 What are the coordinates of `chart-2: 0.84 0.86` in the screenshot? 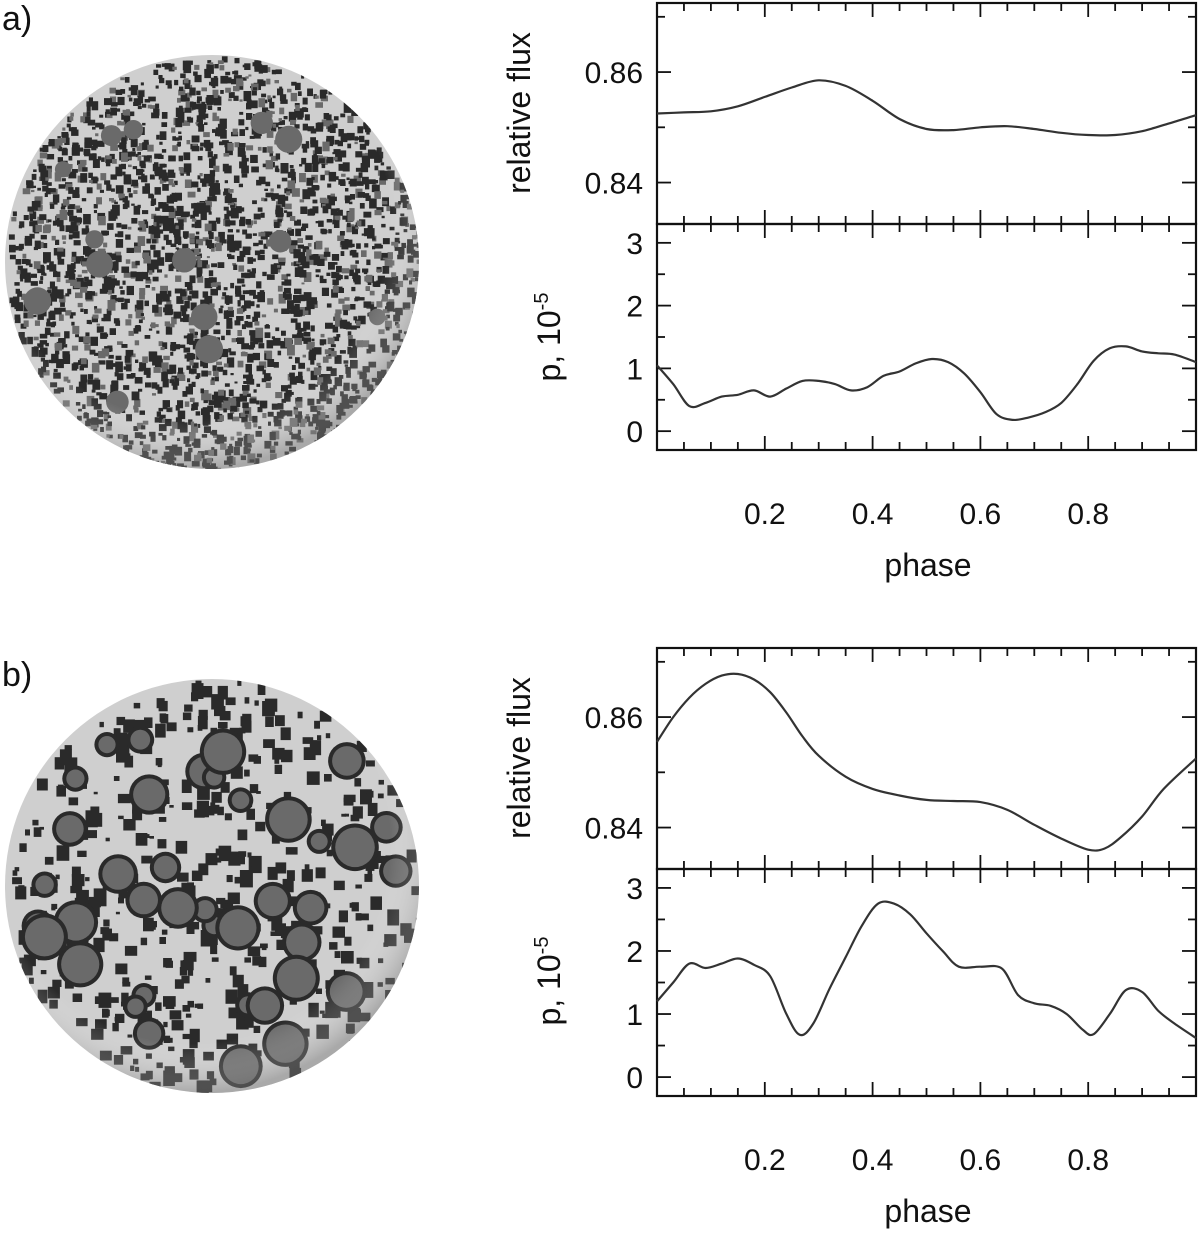 It's located at (891, 758).